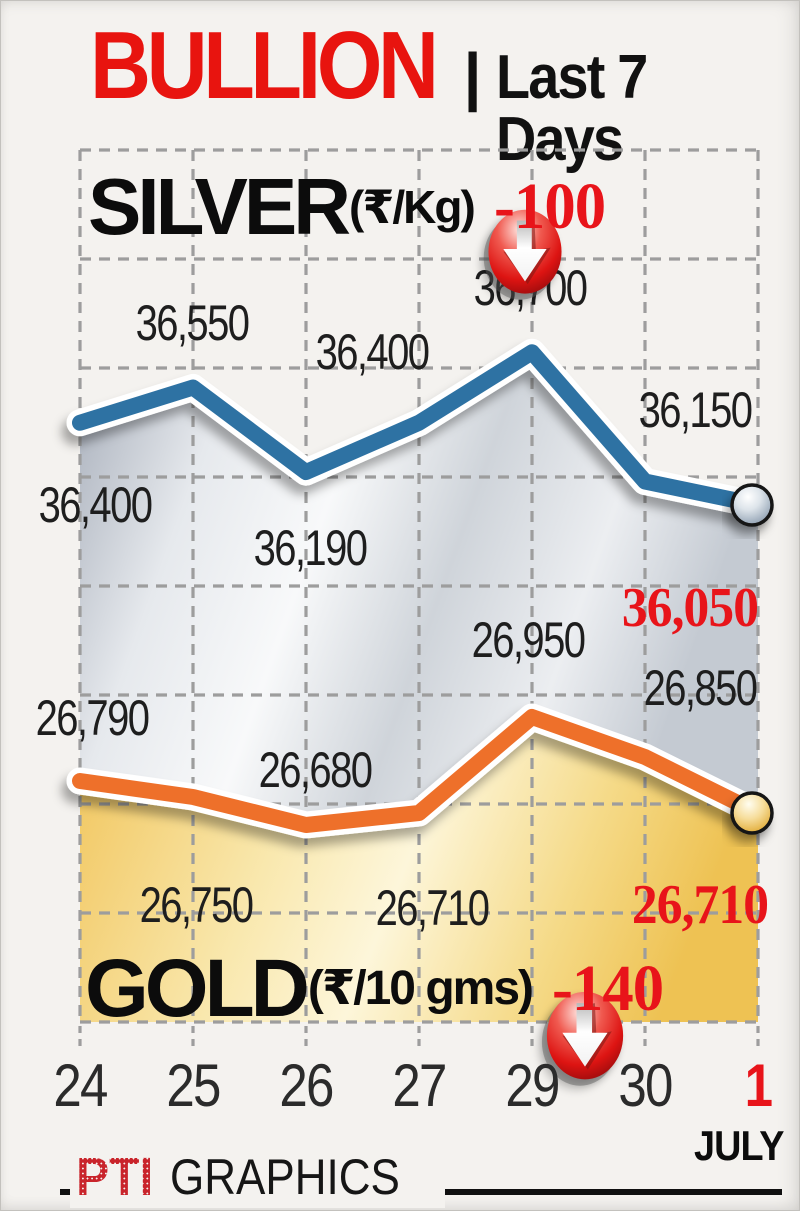  I want to click on gold-header: GOLD (₹/10 gms), so click(377, 1014).